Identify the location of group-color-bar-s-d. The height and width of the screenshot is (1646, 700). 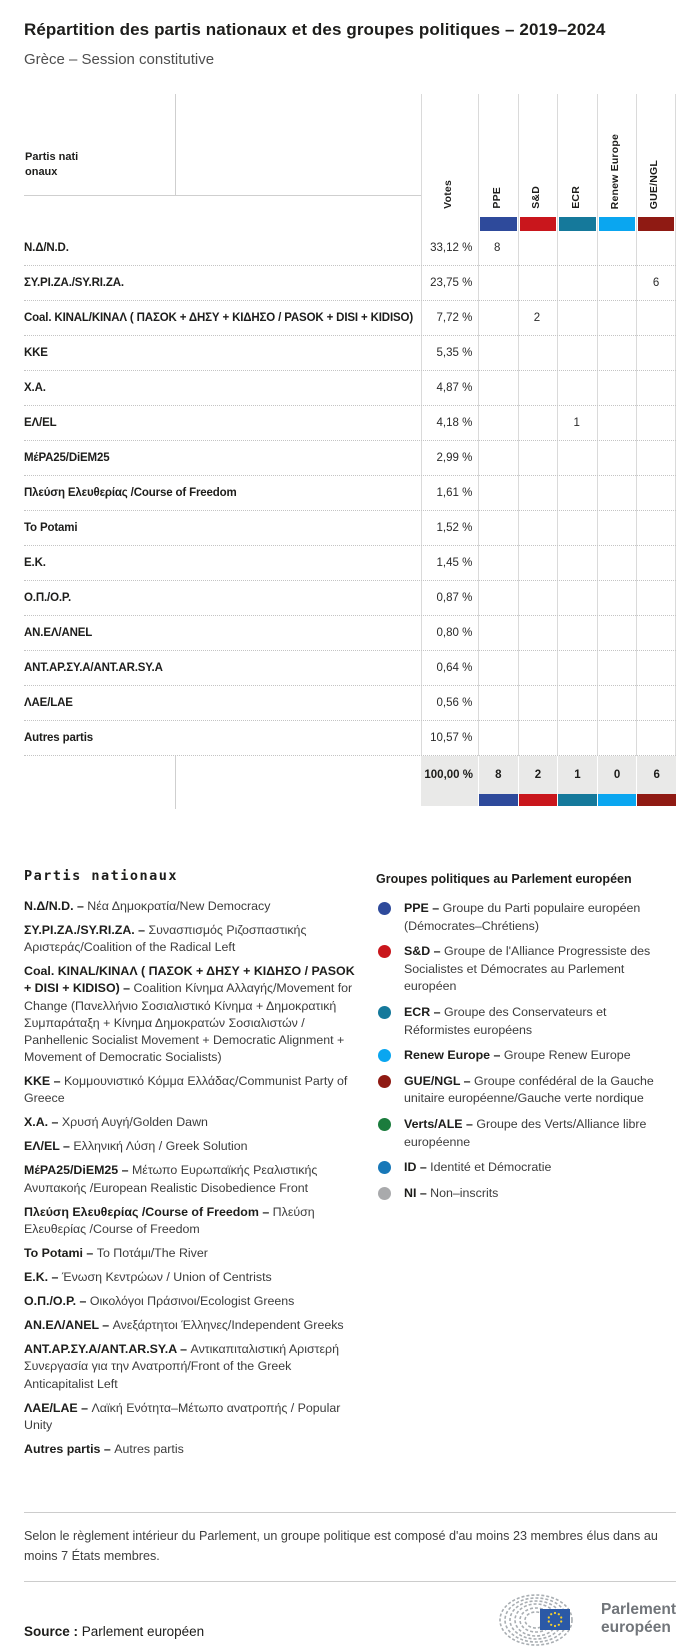
(537, 224).